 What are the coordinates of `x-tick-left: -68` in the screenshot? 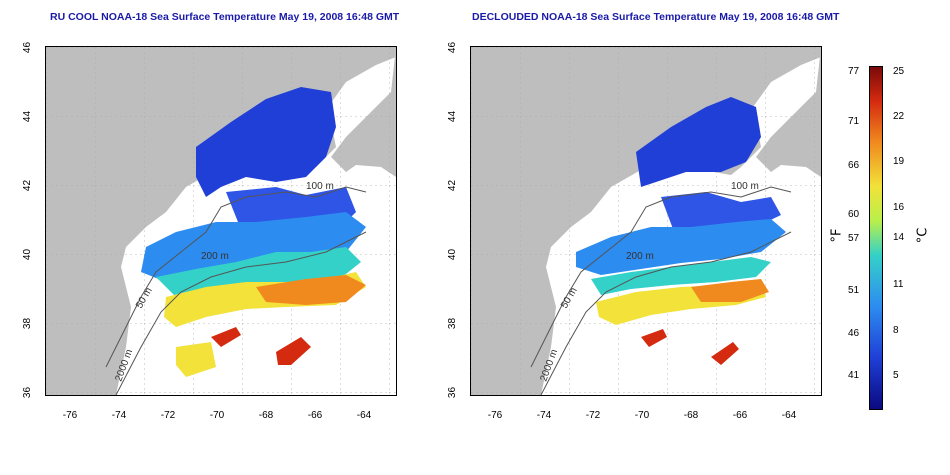 It's located at (266, 415).